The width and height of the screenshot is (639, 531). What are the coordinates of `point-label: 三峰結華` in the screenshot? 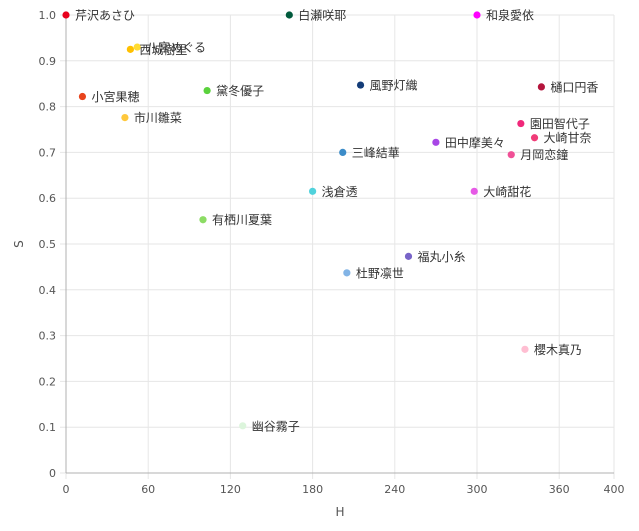 It's located at (376, 153).